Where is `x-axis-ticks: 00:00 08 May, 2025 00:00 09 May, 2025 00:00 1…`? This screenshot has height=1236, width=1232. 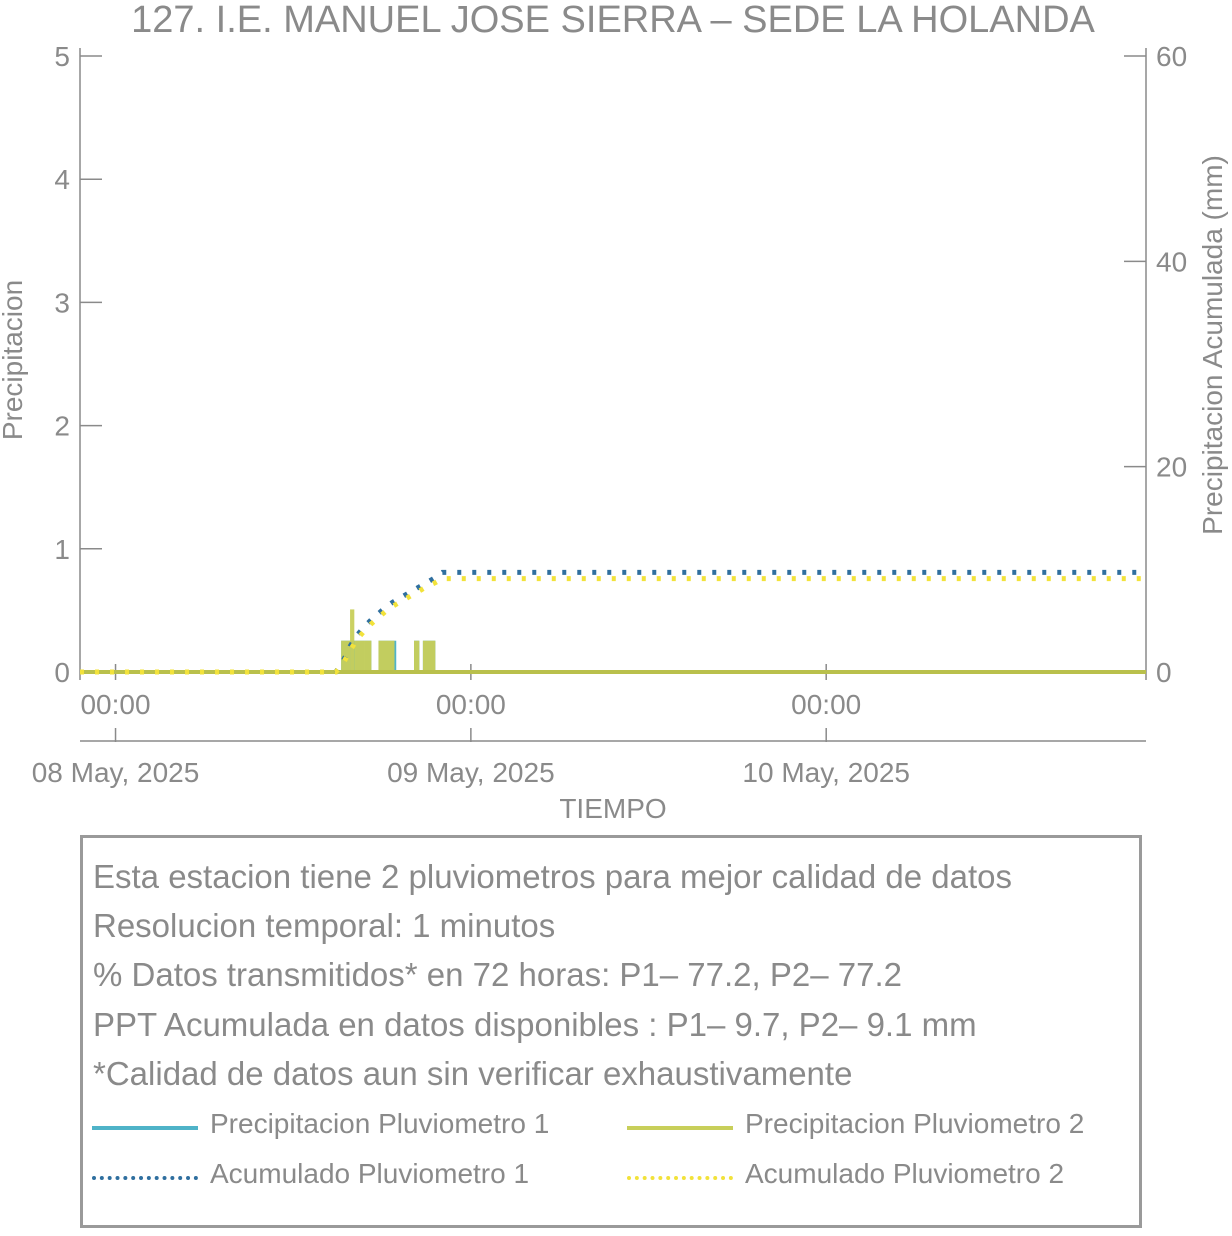 x-axis-ticks: 00:00 08 May, 2025 00:00 09 May, 2025 00:00 1… is located at coordinates (471, 726).